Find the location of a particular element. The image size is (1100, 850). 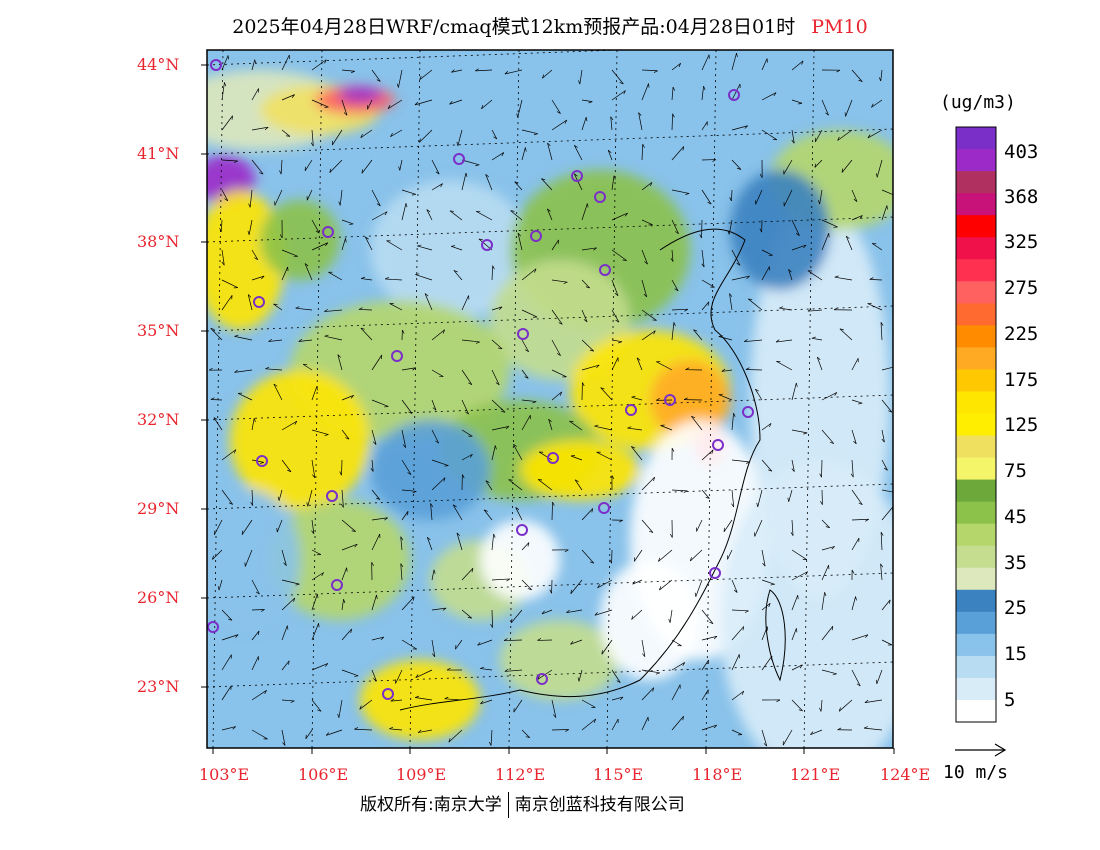

latitude-label: 44°N is located at coordinates (158, 64).